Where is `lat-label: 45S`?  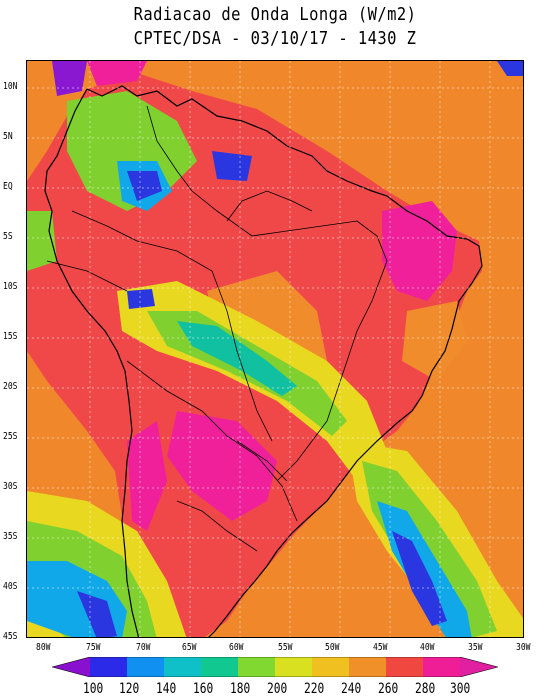 lat-label: 45S is located at coordinates (10, 636).